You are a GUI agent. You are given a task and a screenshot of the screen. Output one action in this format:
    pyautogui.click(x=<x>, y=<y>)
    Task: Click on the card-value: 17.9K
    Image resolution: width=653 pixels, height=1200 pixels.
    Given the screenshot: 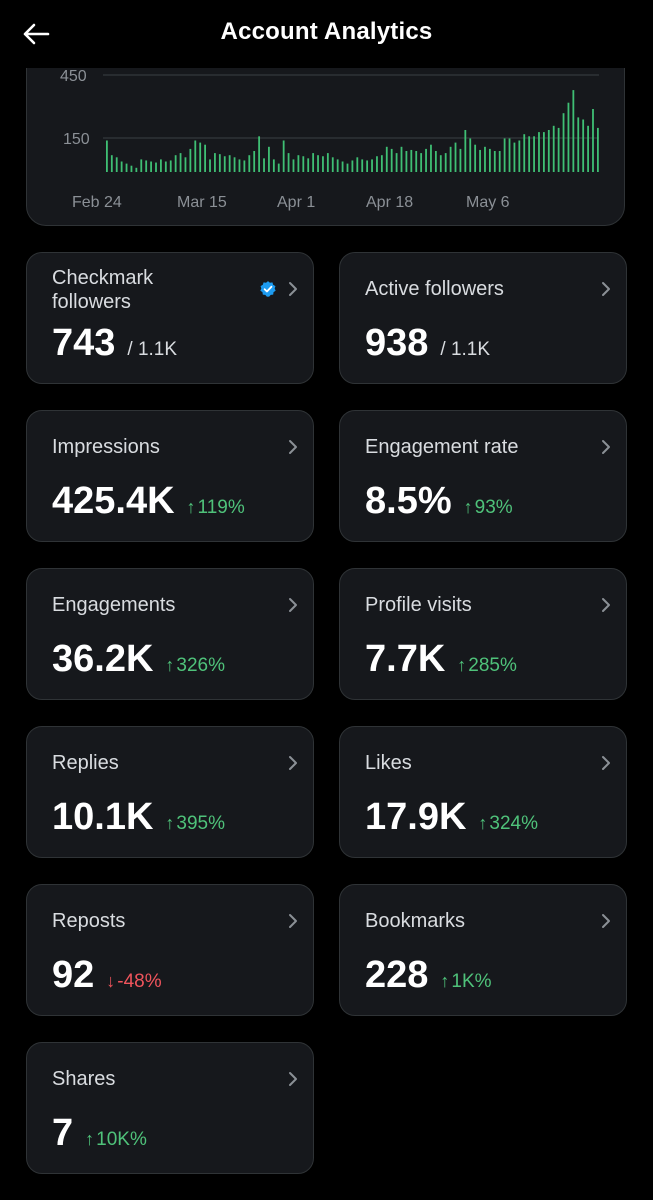 What is the action you would take?
    pyautogui.click(x=416, y=817)
    